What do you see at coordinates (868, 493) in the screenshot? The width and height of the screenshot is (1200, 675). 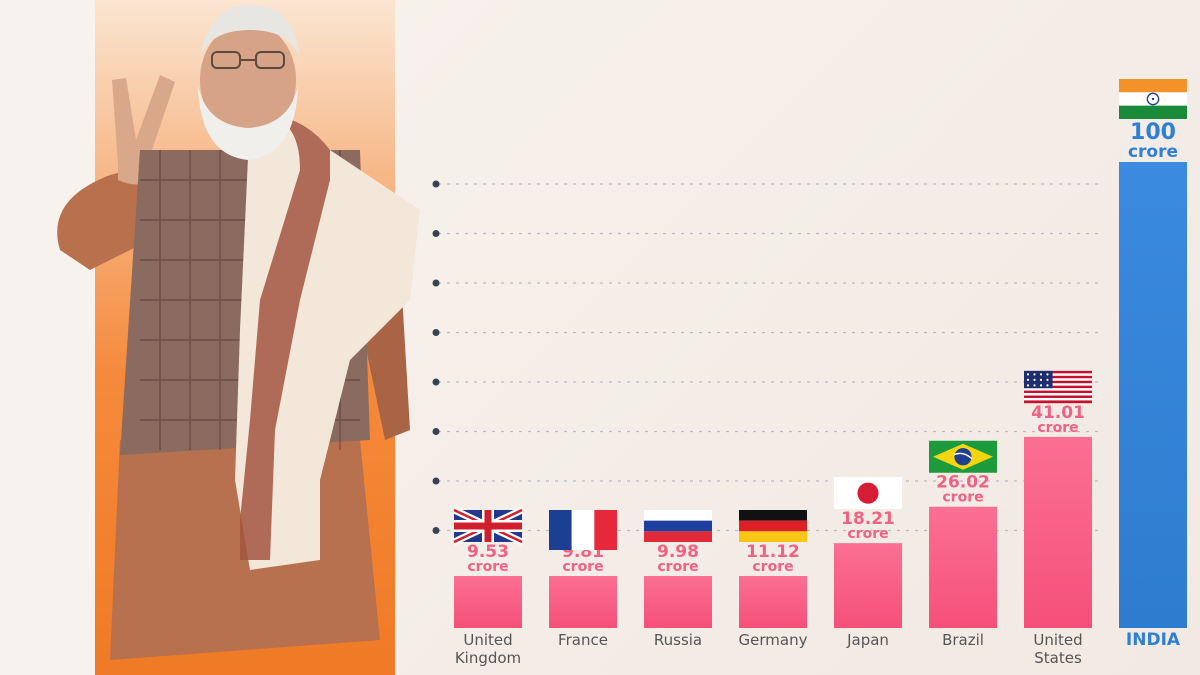 I see `japan-flag-icon` at bounding box center [868, 493].